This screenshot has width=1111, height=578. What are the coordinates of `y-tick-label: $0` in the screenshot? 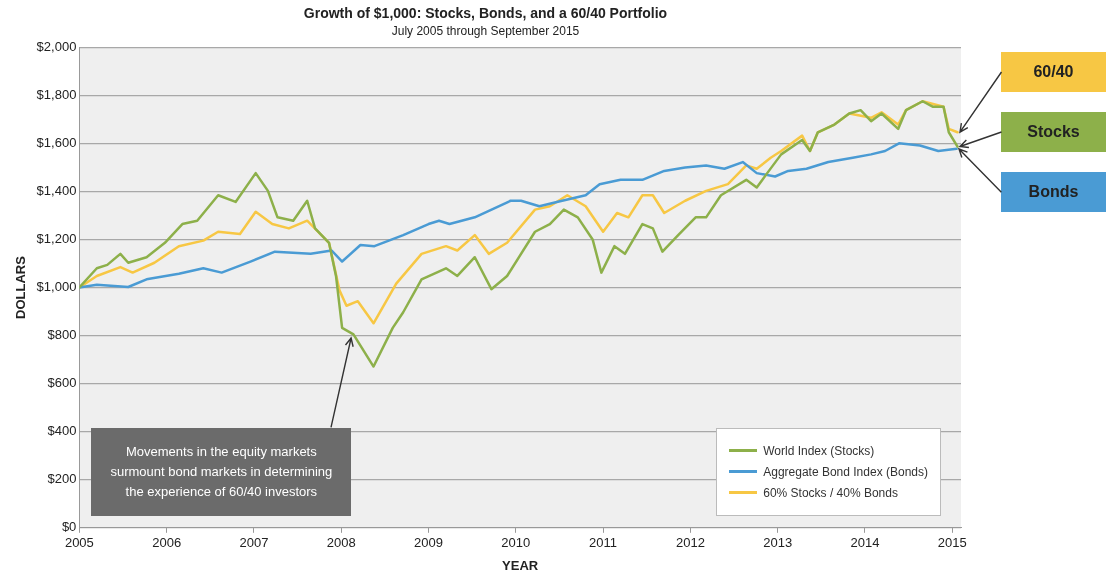 It's located at (69, 527).